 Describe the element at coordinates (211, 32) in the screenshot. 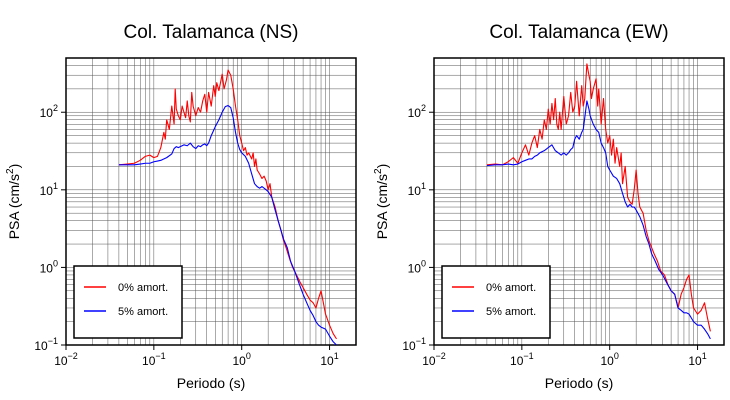

I see `chart-title: Col. Talamanca (NS)` at that location.